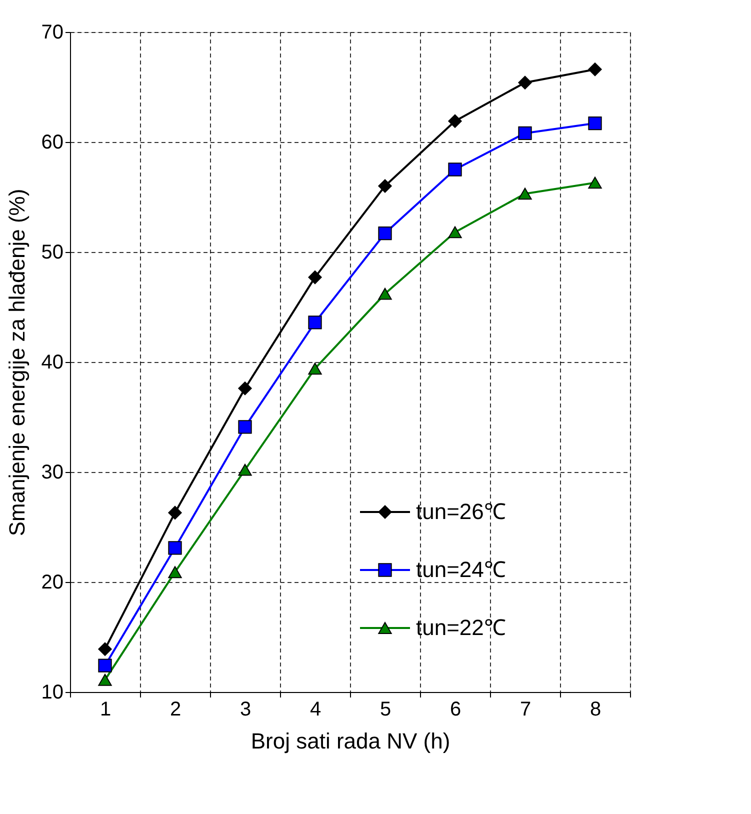 The image size is (751, 814). What do you see at coordinates (52, 33) in the screenshot?
I see `y-tick-label: 70` at bounding box center [52, 33].